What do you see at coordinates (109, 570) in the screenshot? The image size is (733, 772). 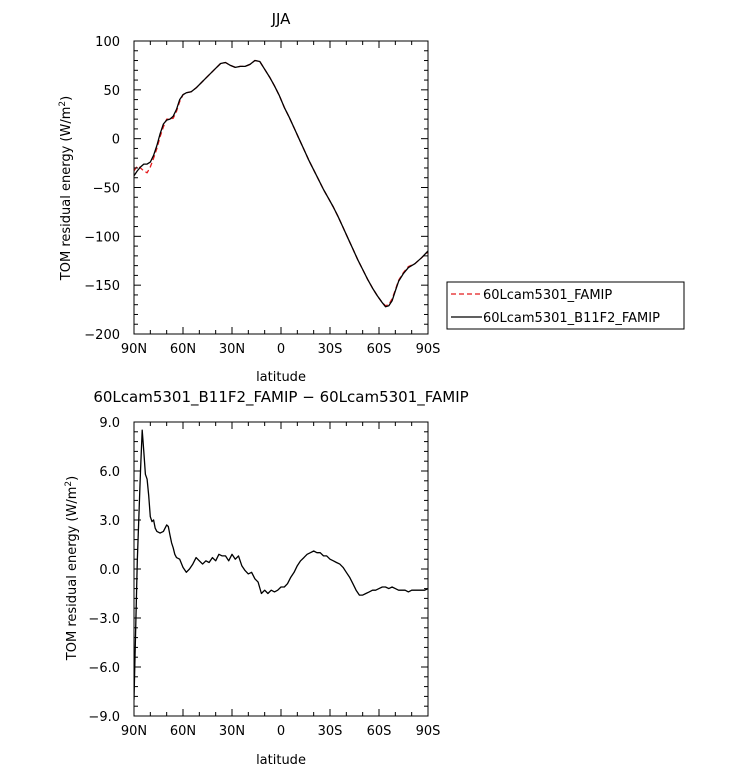 I see `y-tick-label: 0.0` at bounding box center [109, 570].